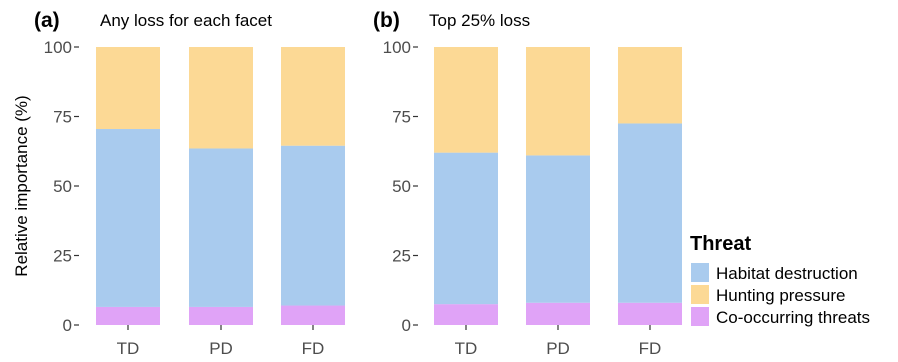 The image size is (898, 362). I want to click on panel-b-y-tick-label: 50, so click(401, 186).